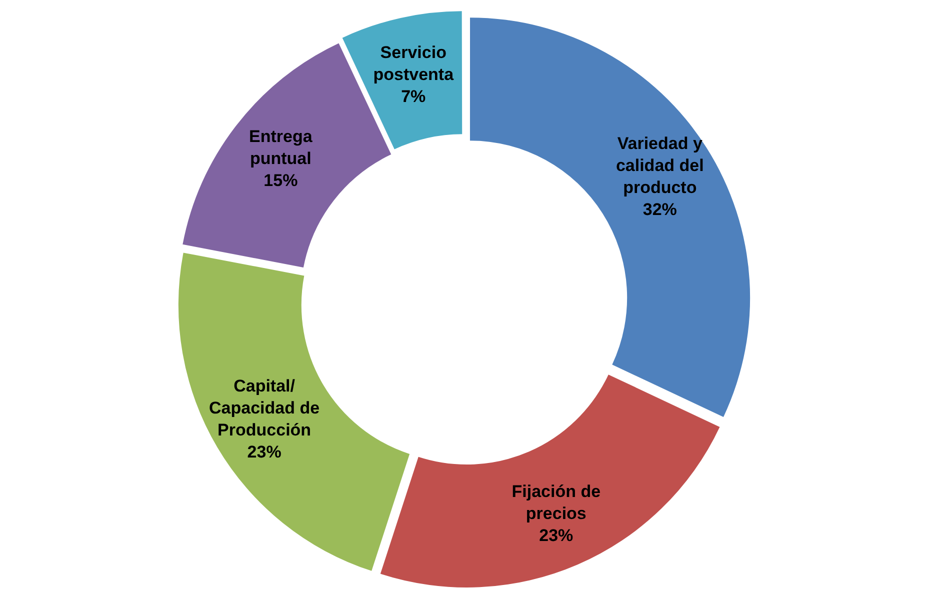  I want to click on data-label: 15%, so click(281, 180).